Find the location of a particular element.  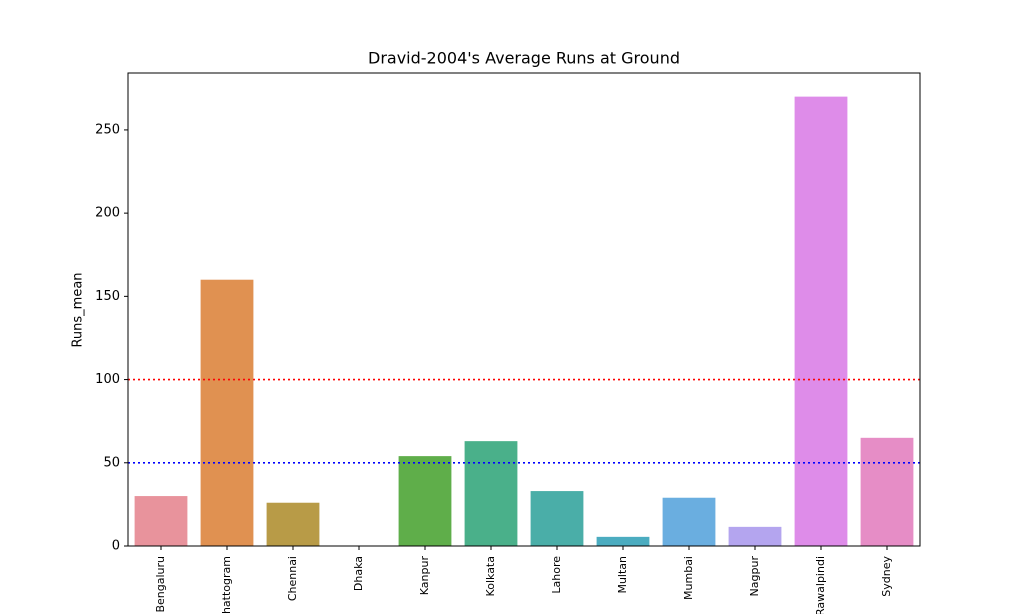

y-tick-label: 200 is located at coordinates (107, 213).